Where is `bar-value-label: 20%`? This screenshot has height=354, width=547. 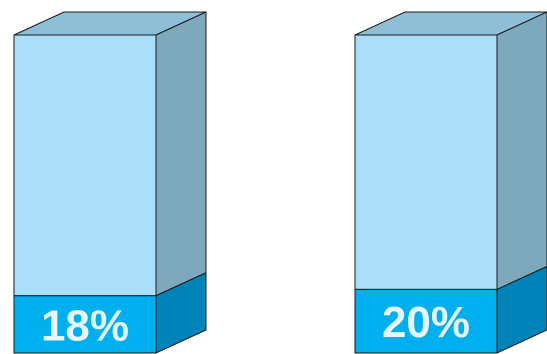
bar-value-label: 20% is located at coordinates (426, 322).